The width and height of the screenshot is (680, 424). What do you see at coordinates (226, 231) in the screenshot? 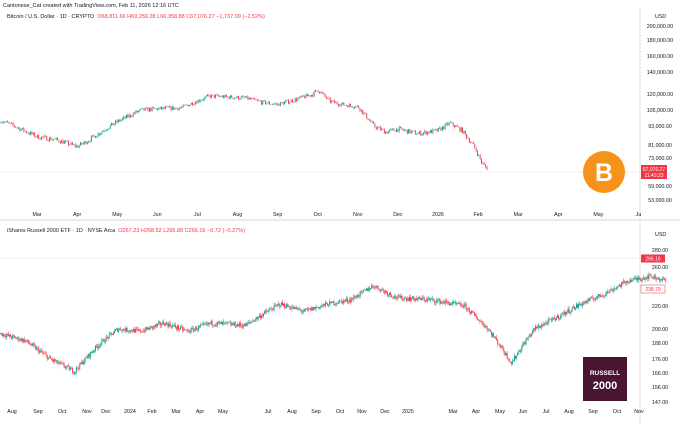
I see `iwm-change: −0.72 (−0.27%)` at bounding box center [226, 231].